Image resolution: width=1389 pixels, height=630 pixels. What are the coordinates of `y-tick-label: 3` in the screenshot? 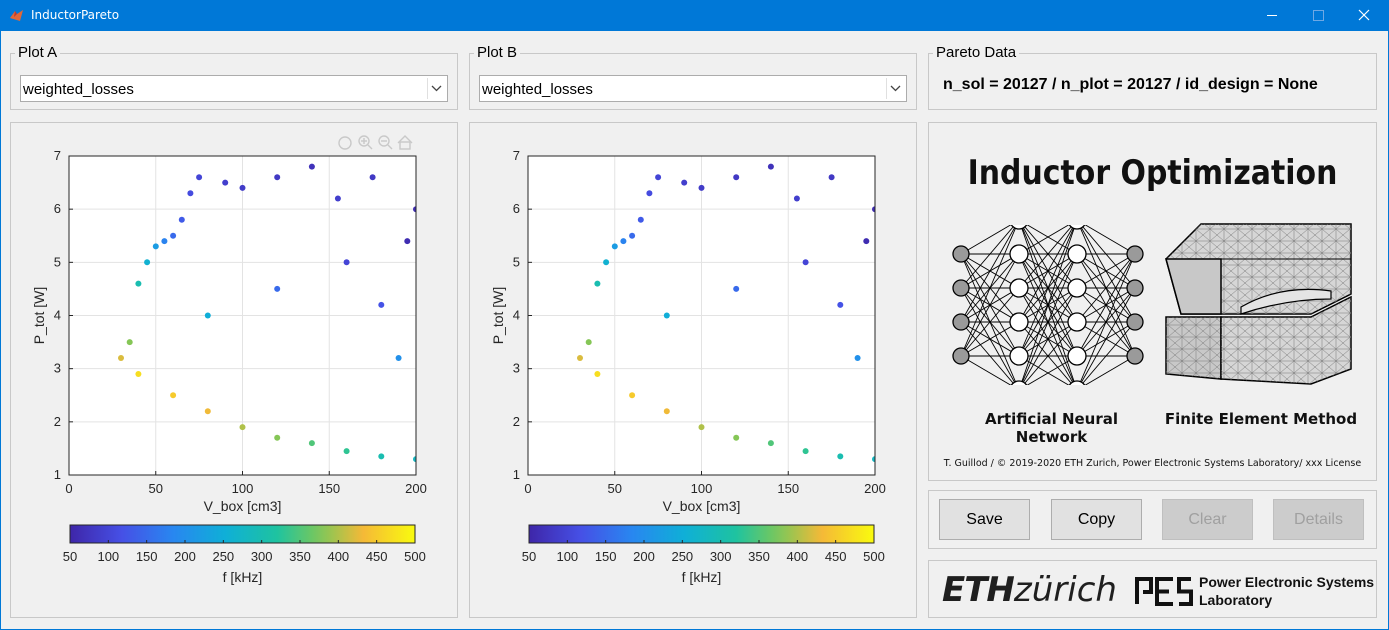 It's located at (57, 368).